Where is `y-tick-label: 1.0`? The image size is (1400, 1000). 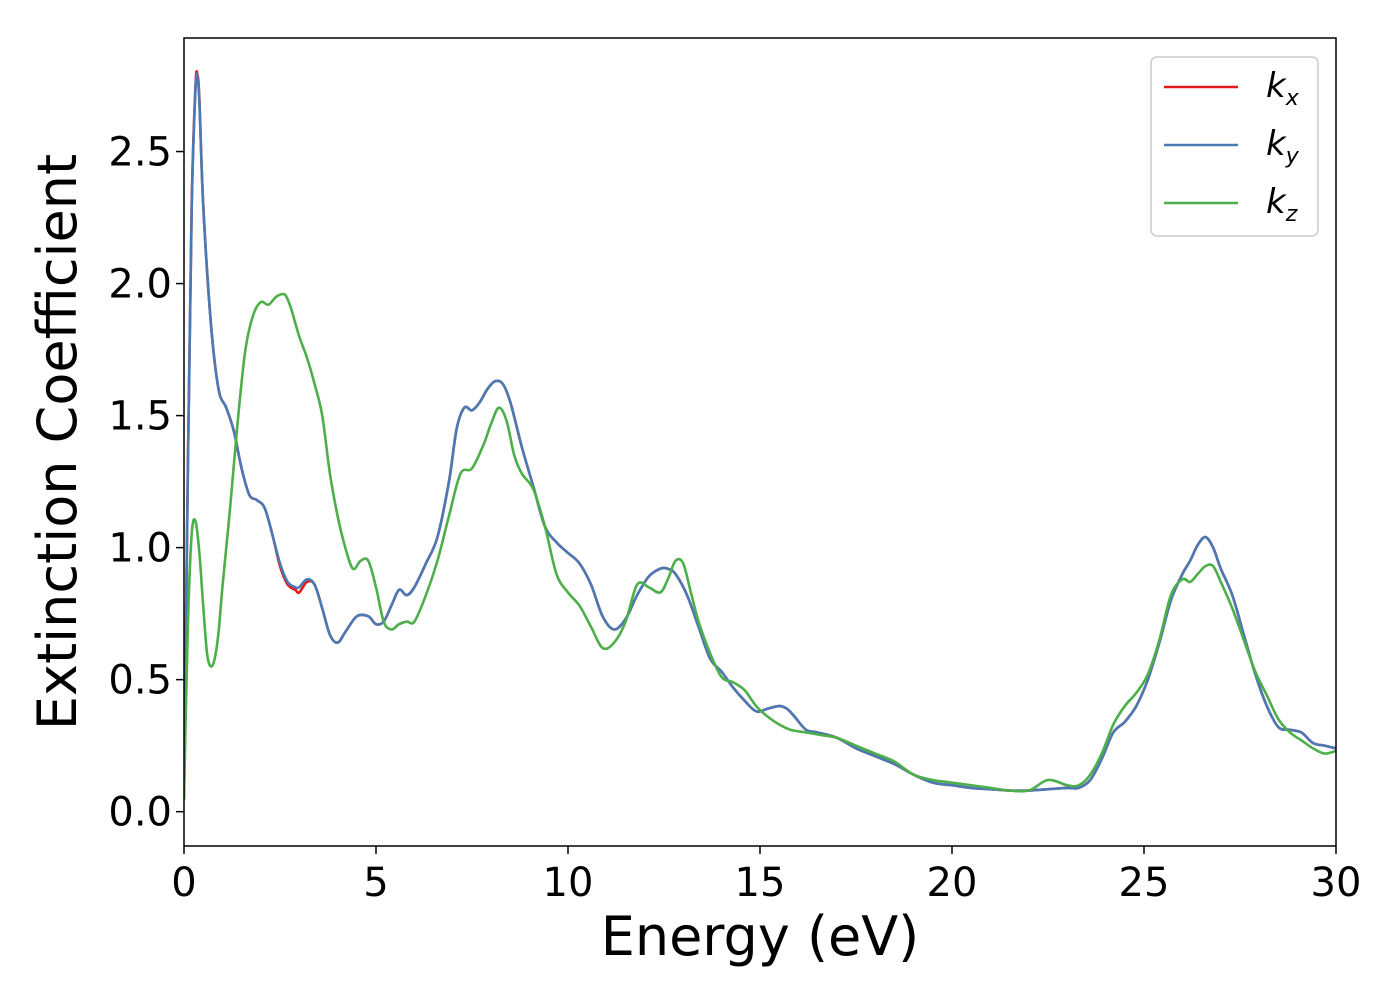 y-tick-label: 1.0 is located at coordinates (140, 549).